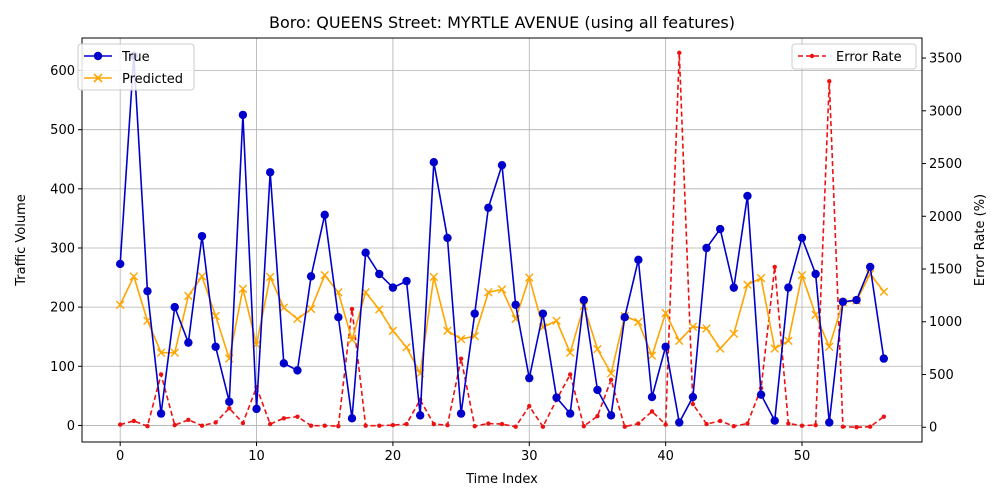 The image size is (1000, 500). What do you see at coordinates (945, 270) in the screenshot?
I see `y-tick-label-right: 1500` at bounding box center [945, 270].